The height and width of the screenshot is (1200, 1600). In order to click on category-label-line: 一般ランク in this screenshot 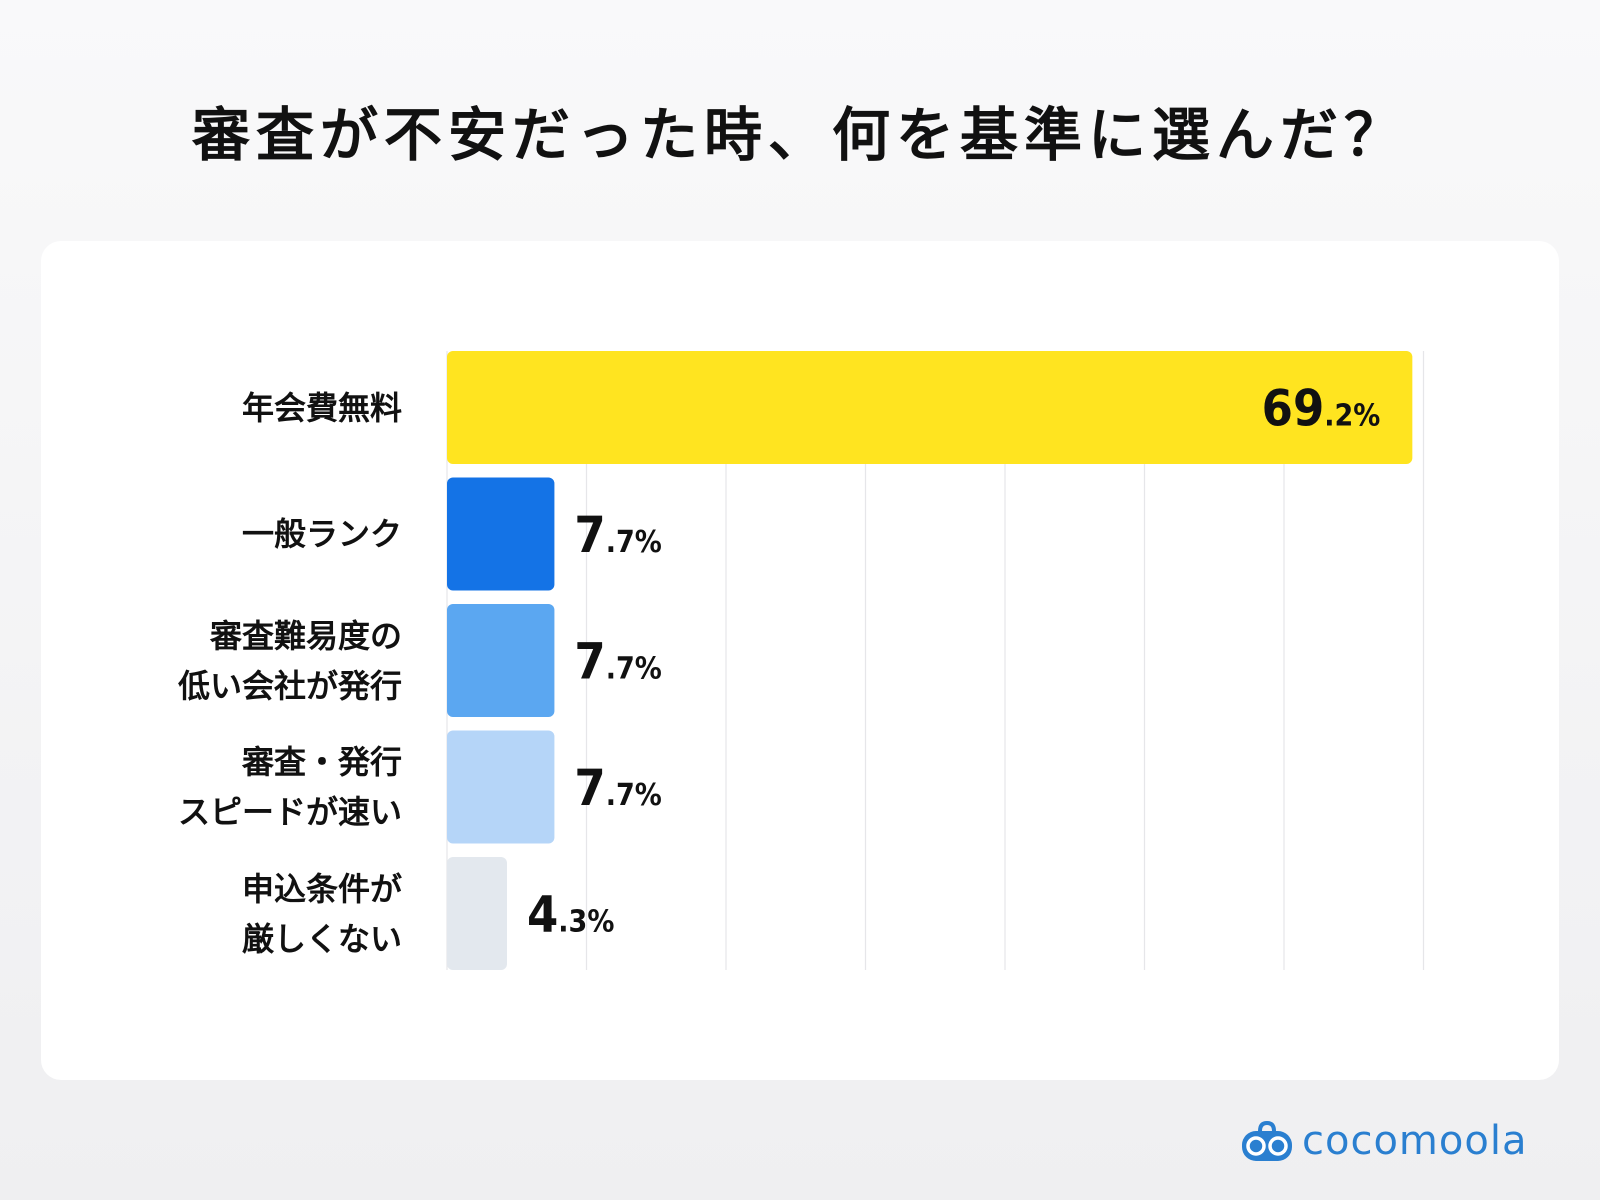, I will do `click(321, 534)`.